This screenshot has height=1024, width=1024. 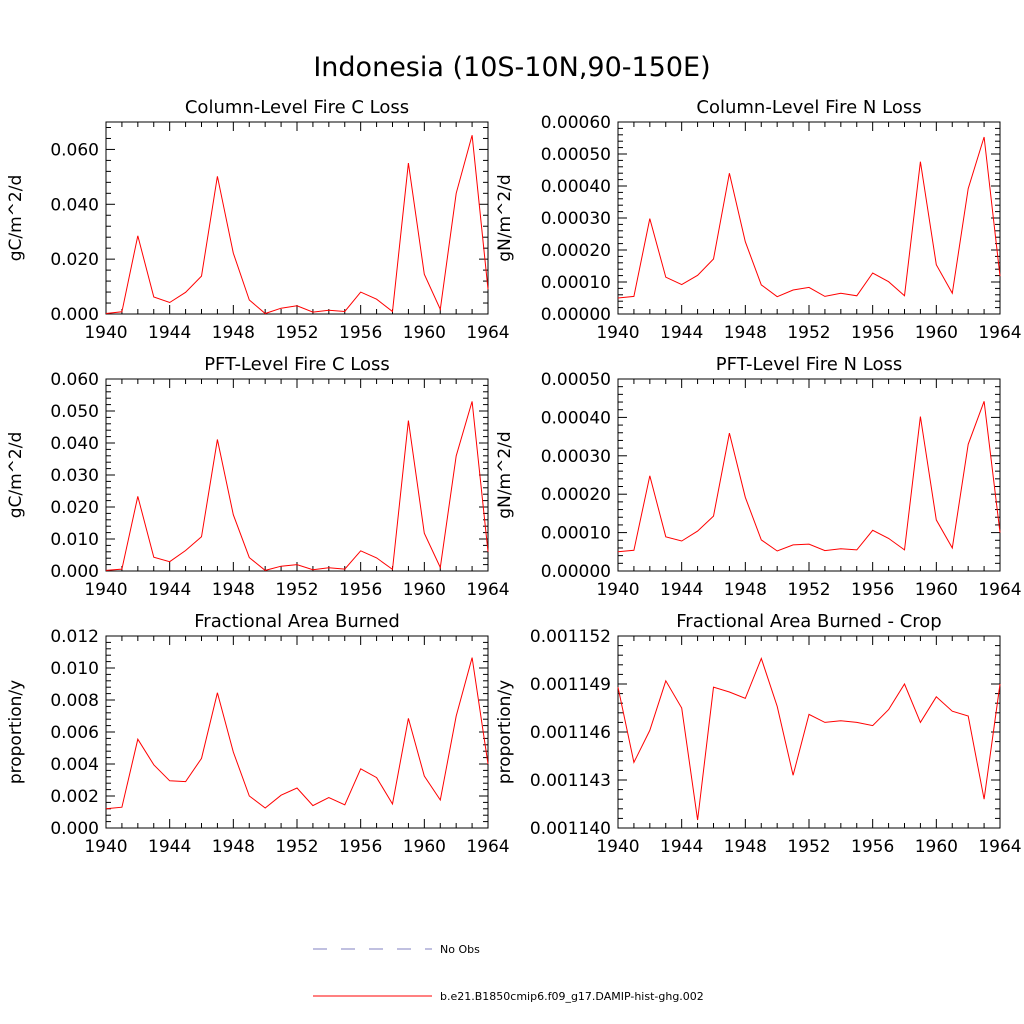 What do you see at coordinates (74, 260) in the screenshot?
I see `y-tick-label: 0.020` at bounding box center [74, 260].